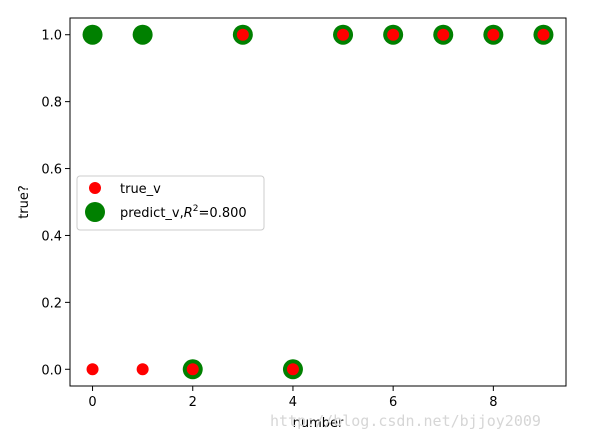  What do you see at coordinates (183, 212) in the screenshot?
I see `legend-label-predict-v: predict_v,R2=0.800` at bounding box center [183, 212].